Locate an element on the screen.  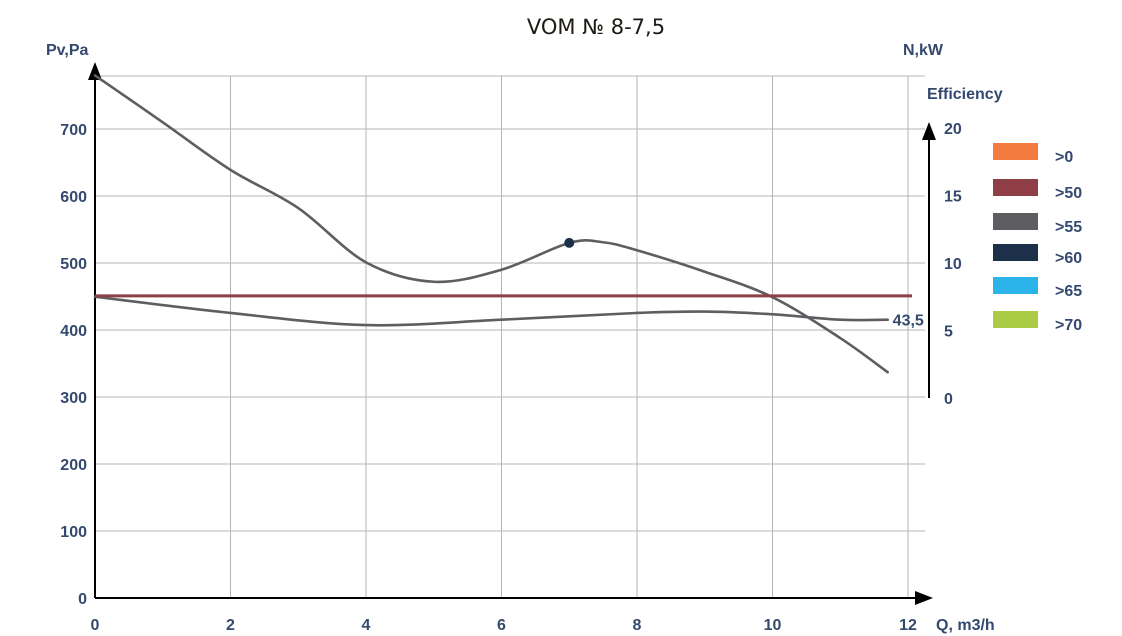
x-tick-label: 10 is located at coordinates (773, 625).